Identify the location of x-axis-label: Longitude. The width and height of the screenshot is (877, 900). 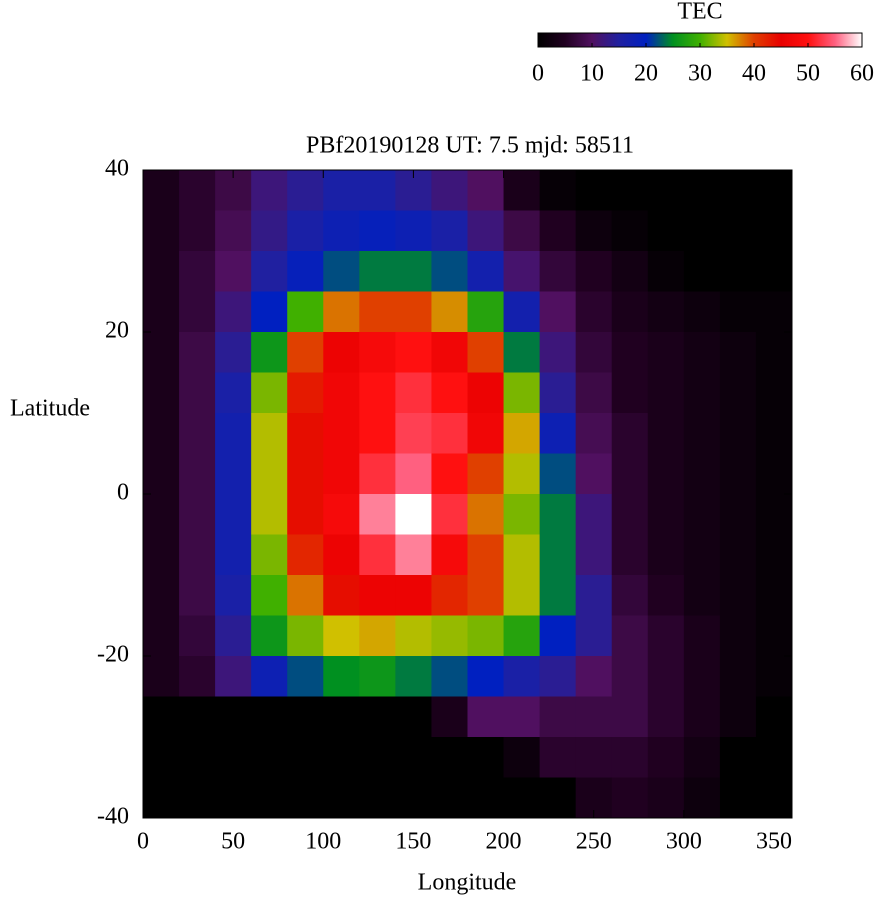
(467, 883).